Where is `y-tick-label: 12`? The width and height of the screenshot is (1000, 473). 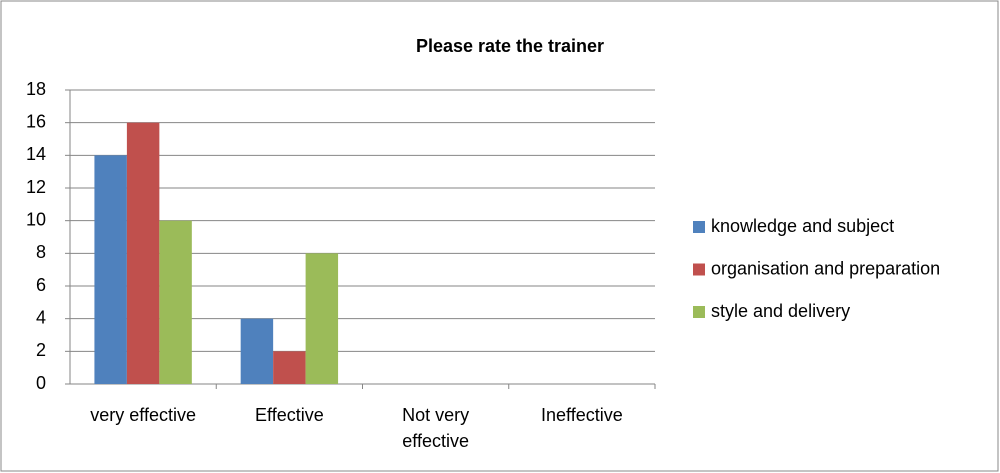 y-tick-label: 12 is located at coordinates (36, 187).